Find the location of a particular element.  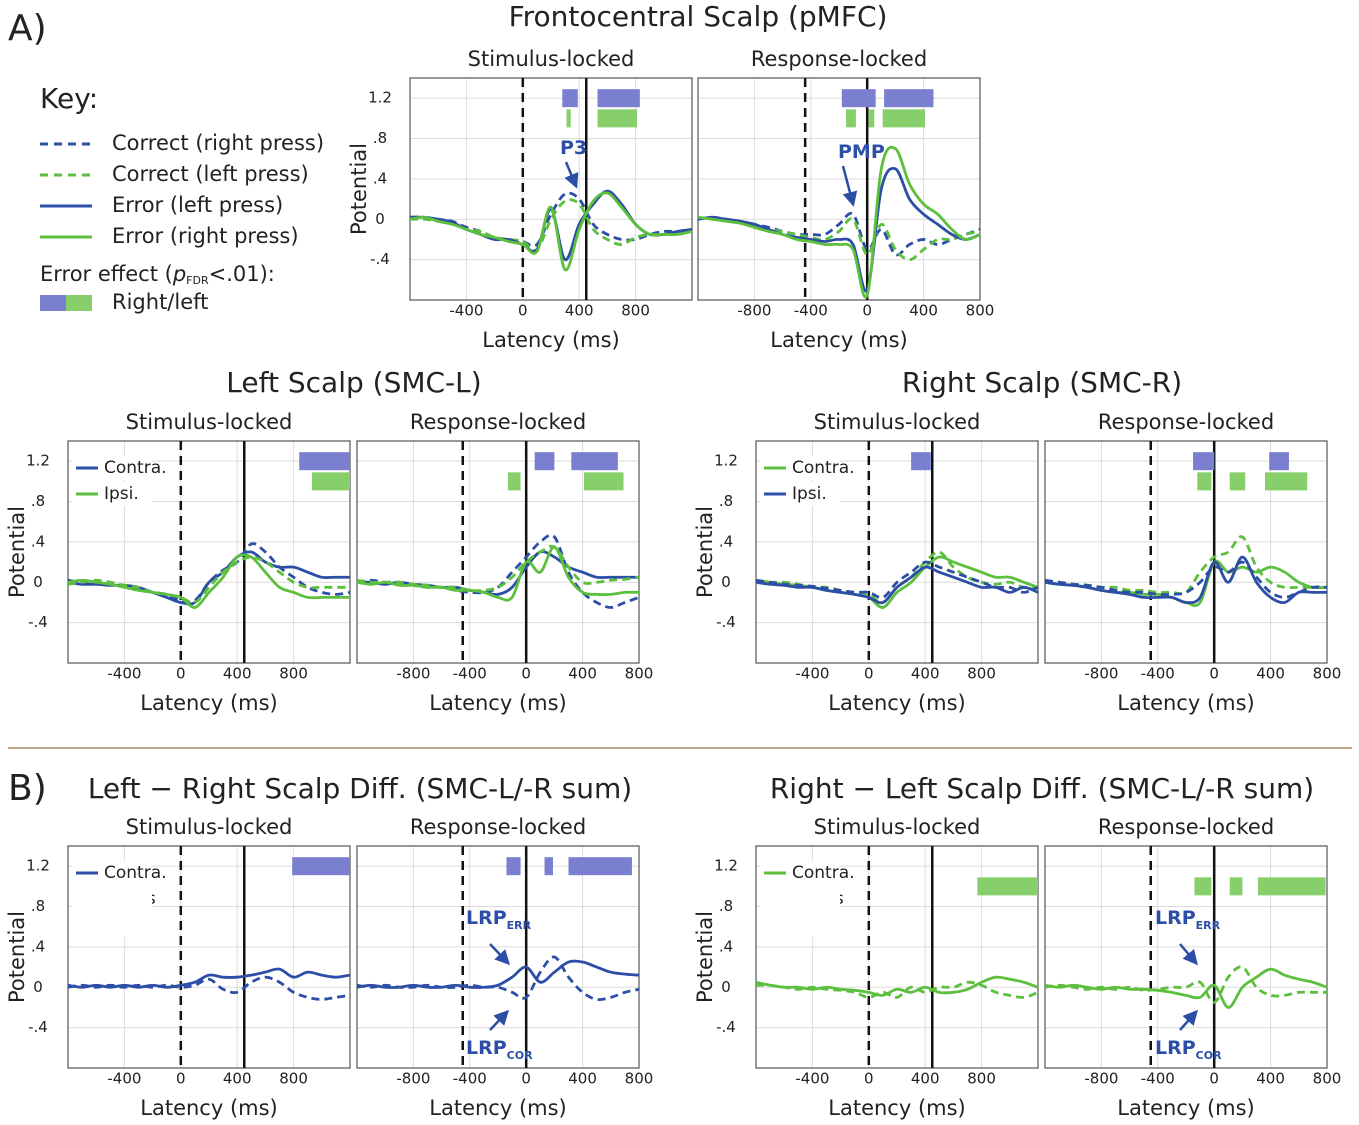

annotation: LRPCOR is located at coordinates (1188, 1050).